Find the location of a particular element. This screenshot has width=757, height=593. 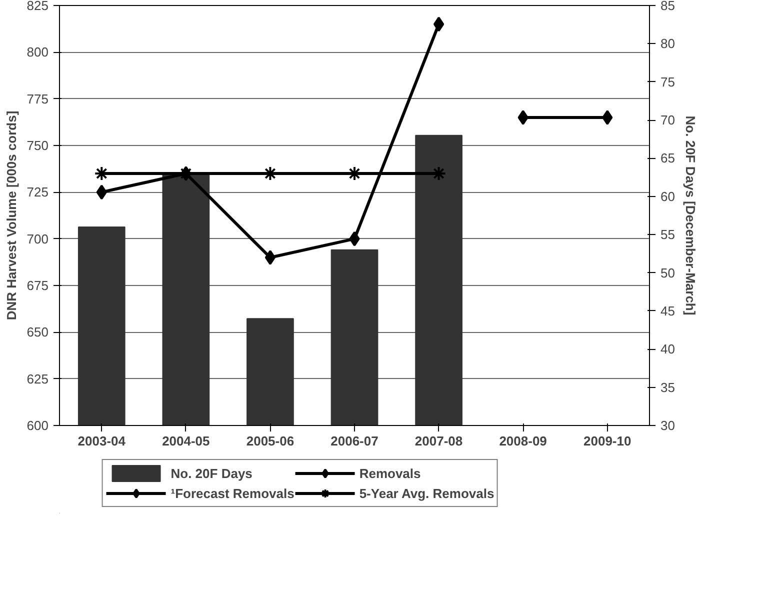

y-tick-label: 675 is located at coordinates (37, 285).